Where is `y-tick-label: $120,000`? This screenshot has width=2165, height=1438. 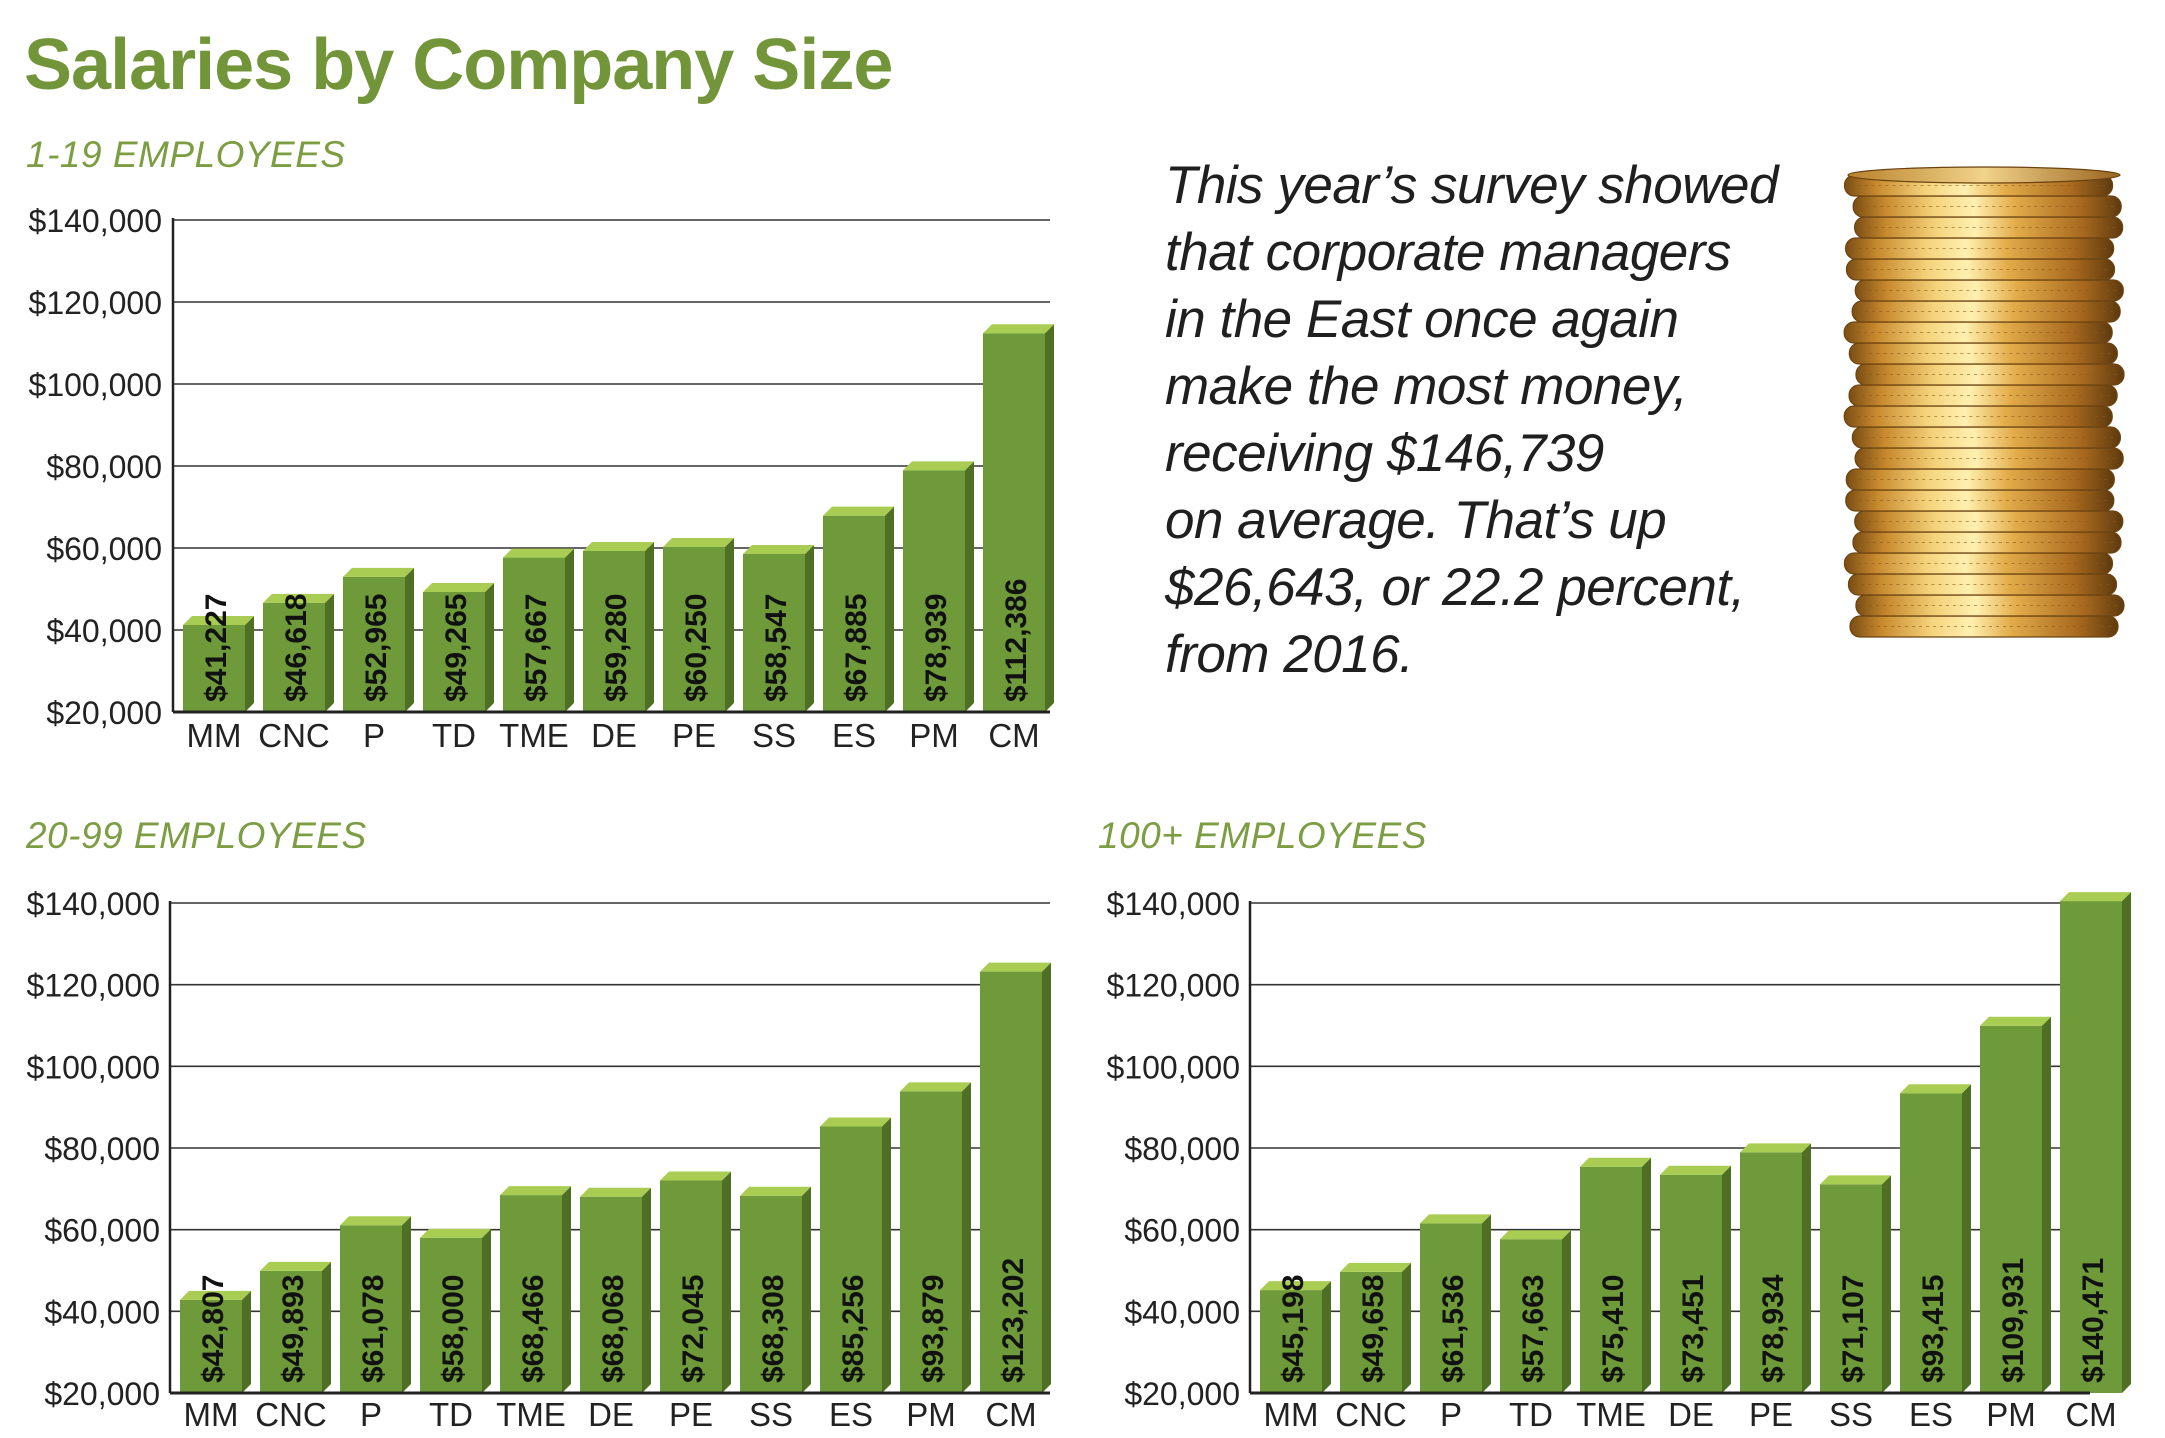 y-tick-label: $120,000 is located at coordinates (95, 303).